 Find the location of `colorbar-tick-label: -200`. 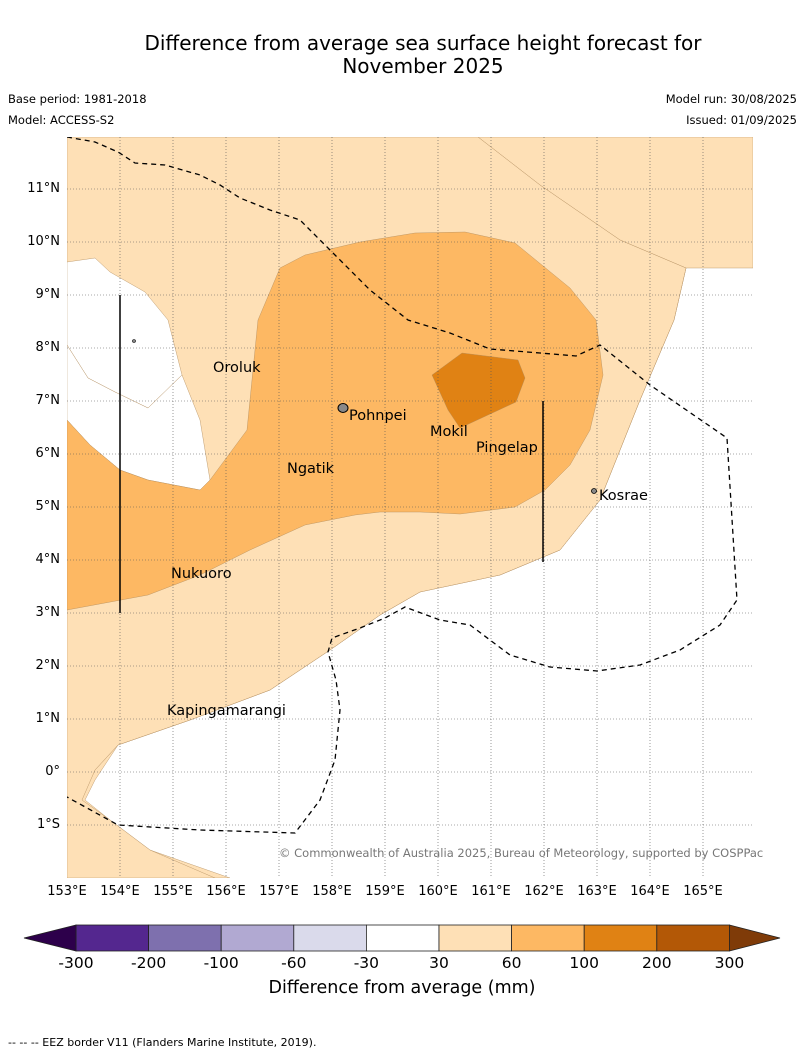

colorbar-tick-label: -200 is located at coordinates (149, 963).